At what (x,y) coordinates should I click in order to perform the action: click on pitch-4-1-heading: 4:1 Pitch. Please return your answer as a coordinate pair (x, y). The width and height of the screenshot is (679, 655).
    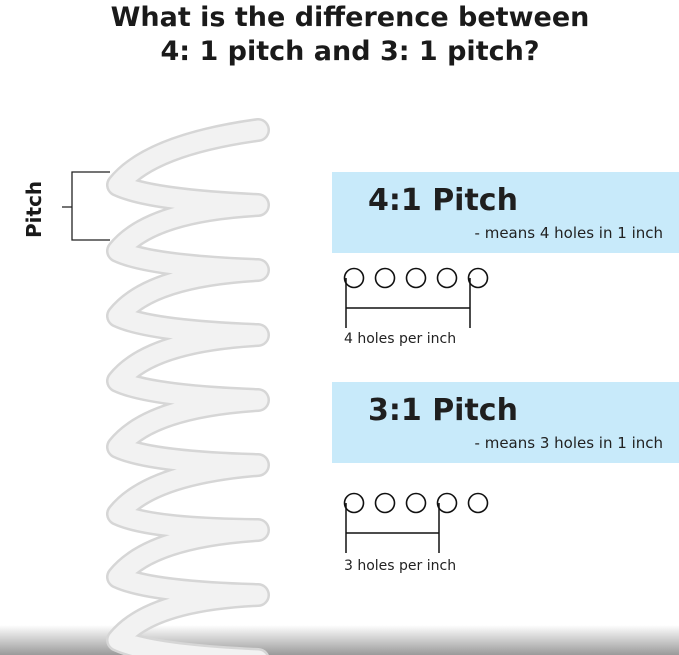
    Looking at the image, I should click on (443, 200).